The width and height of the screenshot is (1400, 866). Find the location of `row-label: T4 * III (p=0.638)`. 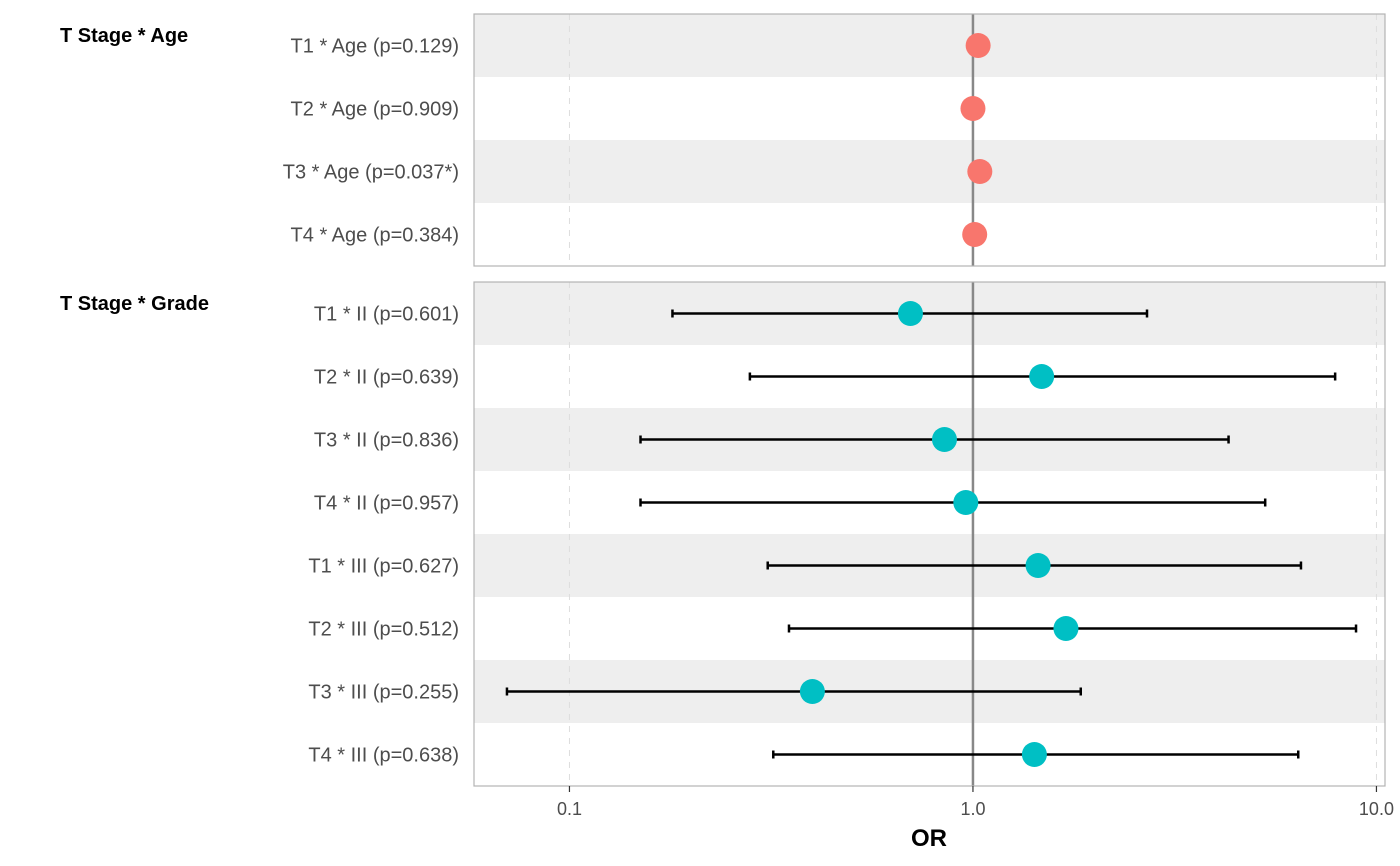

row-label: T4 * III (p=0.638) is located at coordinates (383, 756).